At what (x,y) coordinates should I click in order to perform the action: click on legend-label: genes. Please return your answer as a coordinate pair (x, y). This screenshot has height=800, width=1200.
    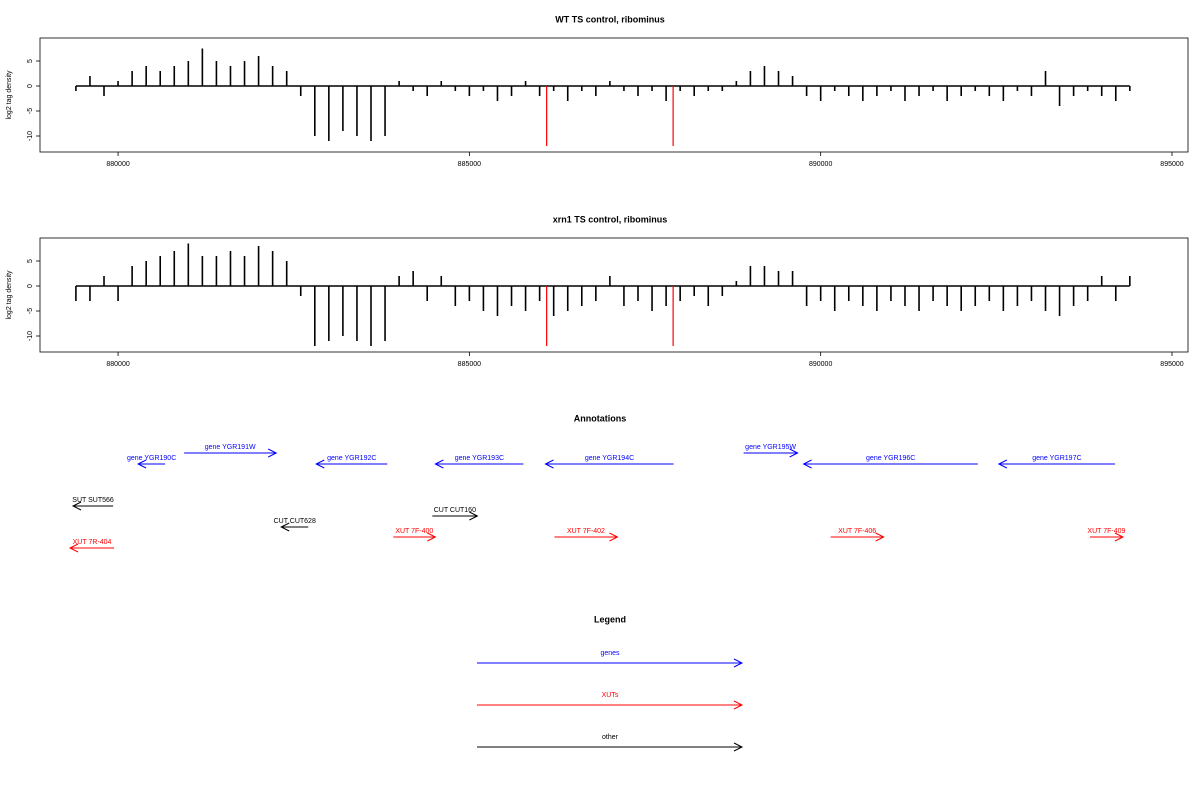
    Looking at the image, I should click on (610, 653).